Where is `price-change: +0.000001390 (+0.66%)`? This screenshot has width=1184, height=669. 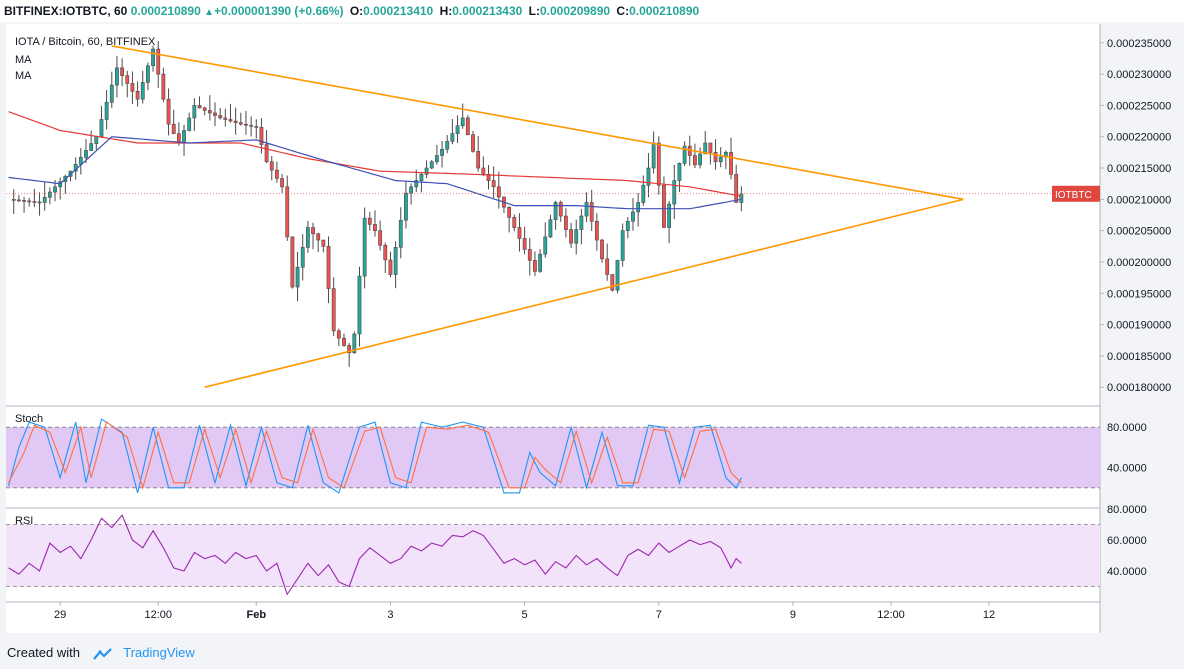 price-change: +0.000001390 (+0.66%) is located at coordinates (279, 11).